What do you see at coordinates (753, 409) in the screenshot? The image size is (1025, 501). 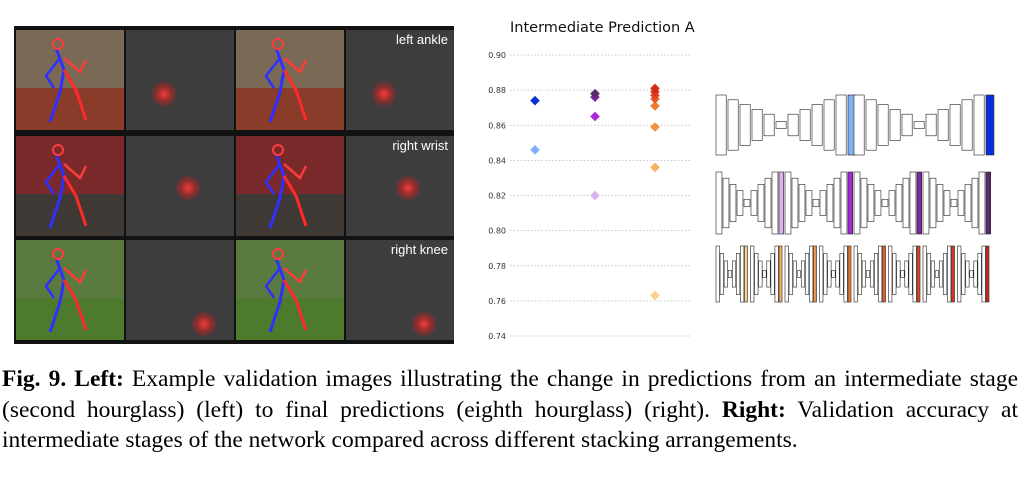 I see `caption-right-label: Right:` at bounding box center [753, 409].